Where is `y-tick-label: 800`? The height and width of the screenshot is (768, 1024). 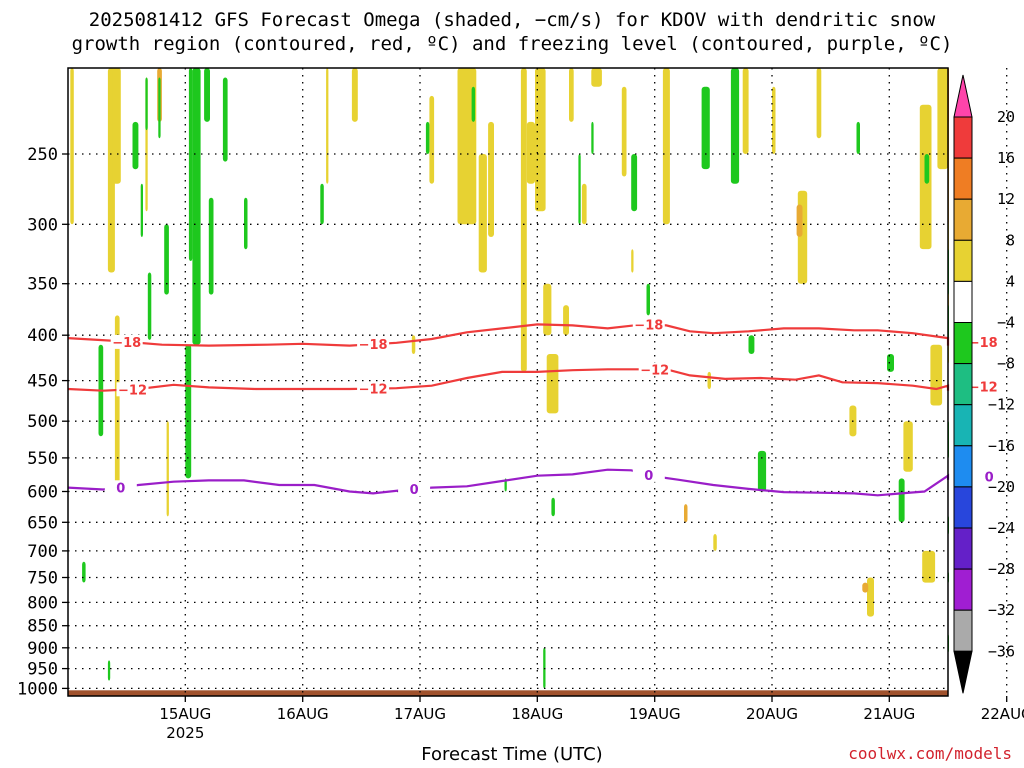
y-tick-label: 800 is located at coordinates (42, 603).